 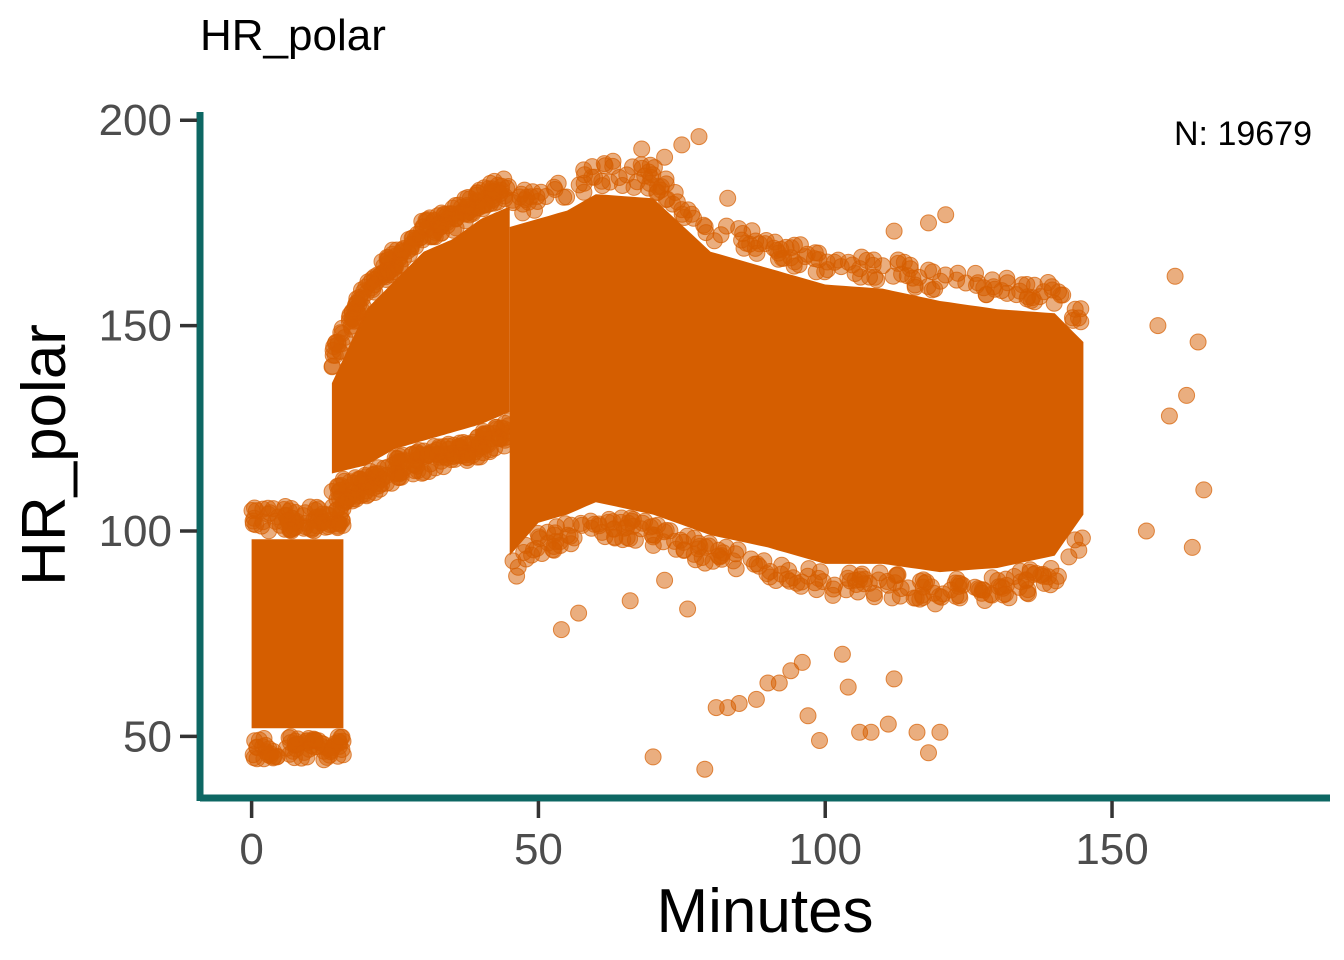 What do you see at coordinates (251, 849) in the screenshot?
I see `x-tick-label: 0` at bounding box center [251, 849].